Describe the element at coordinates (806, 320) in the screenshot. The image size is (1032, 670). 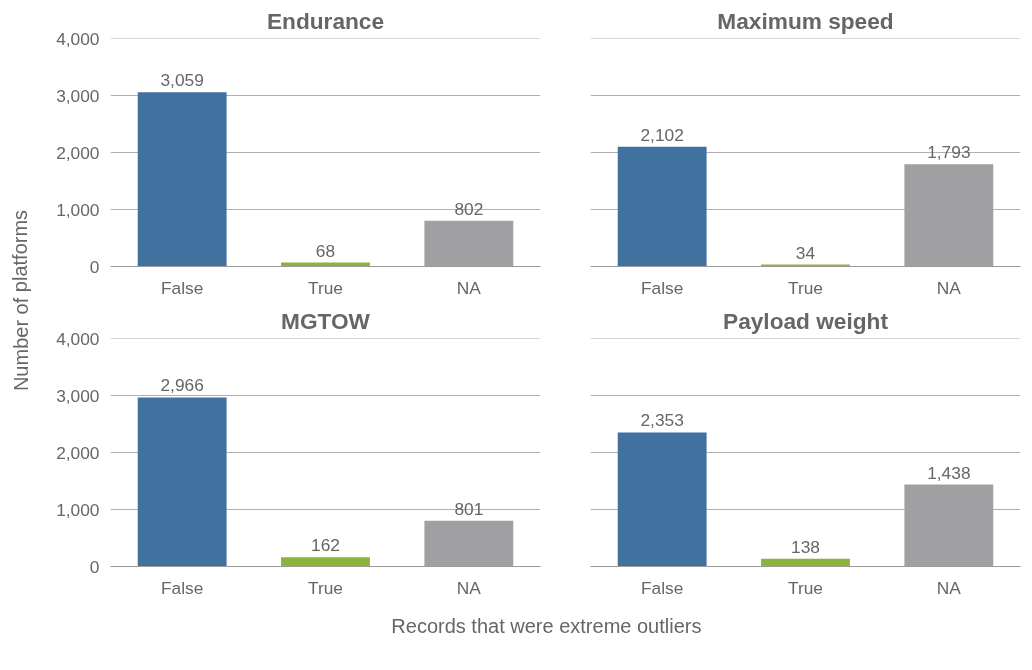
I see `chart-title: Payload weight` at that location.